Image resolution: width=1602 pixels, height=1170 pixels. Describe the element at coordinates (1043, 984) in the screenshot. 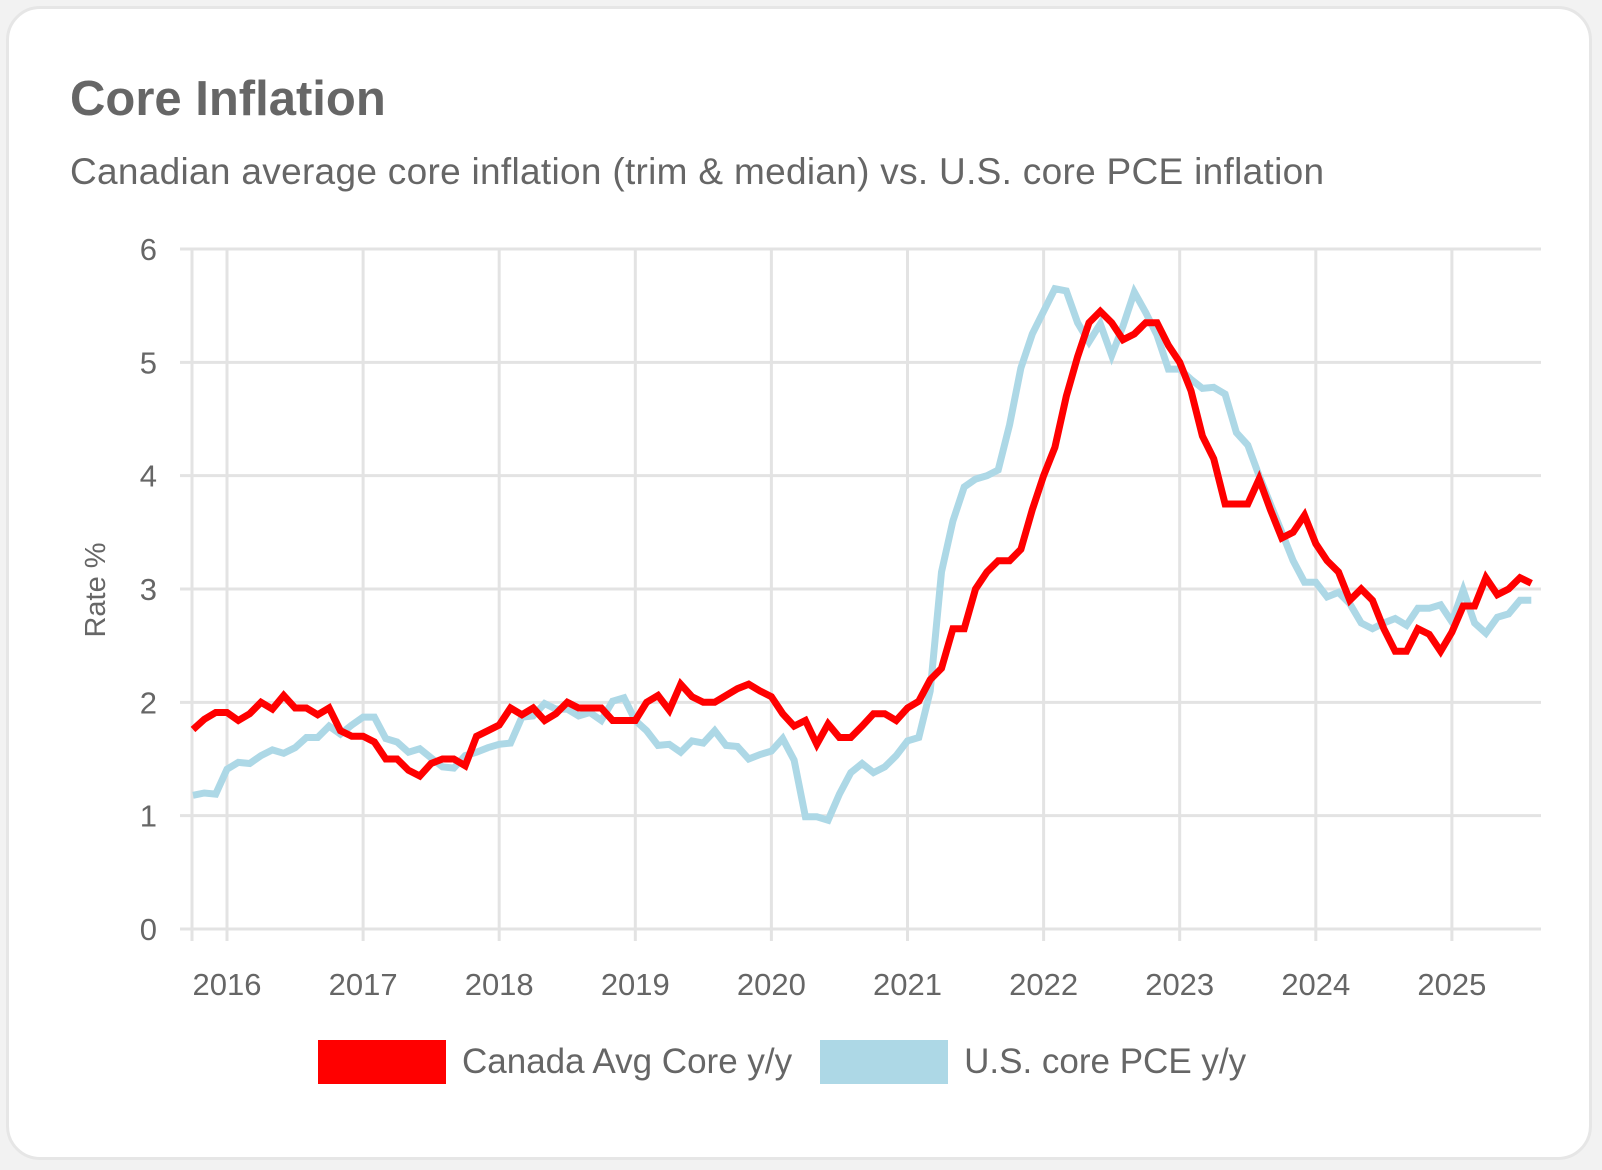

I see `x-tick-label: 2022` at that location.